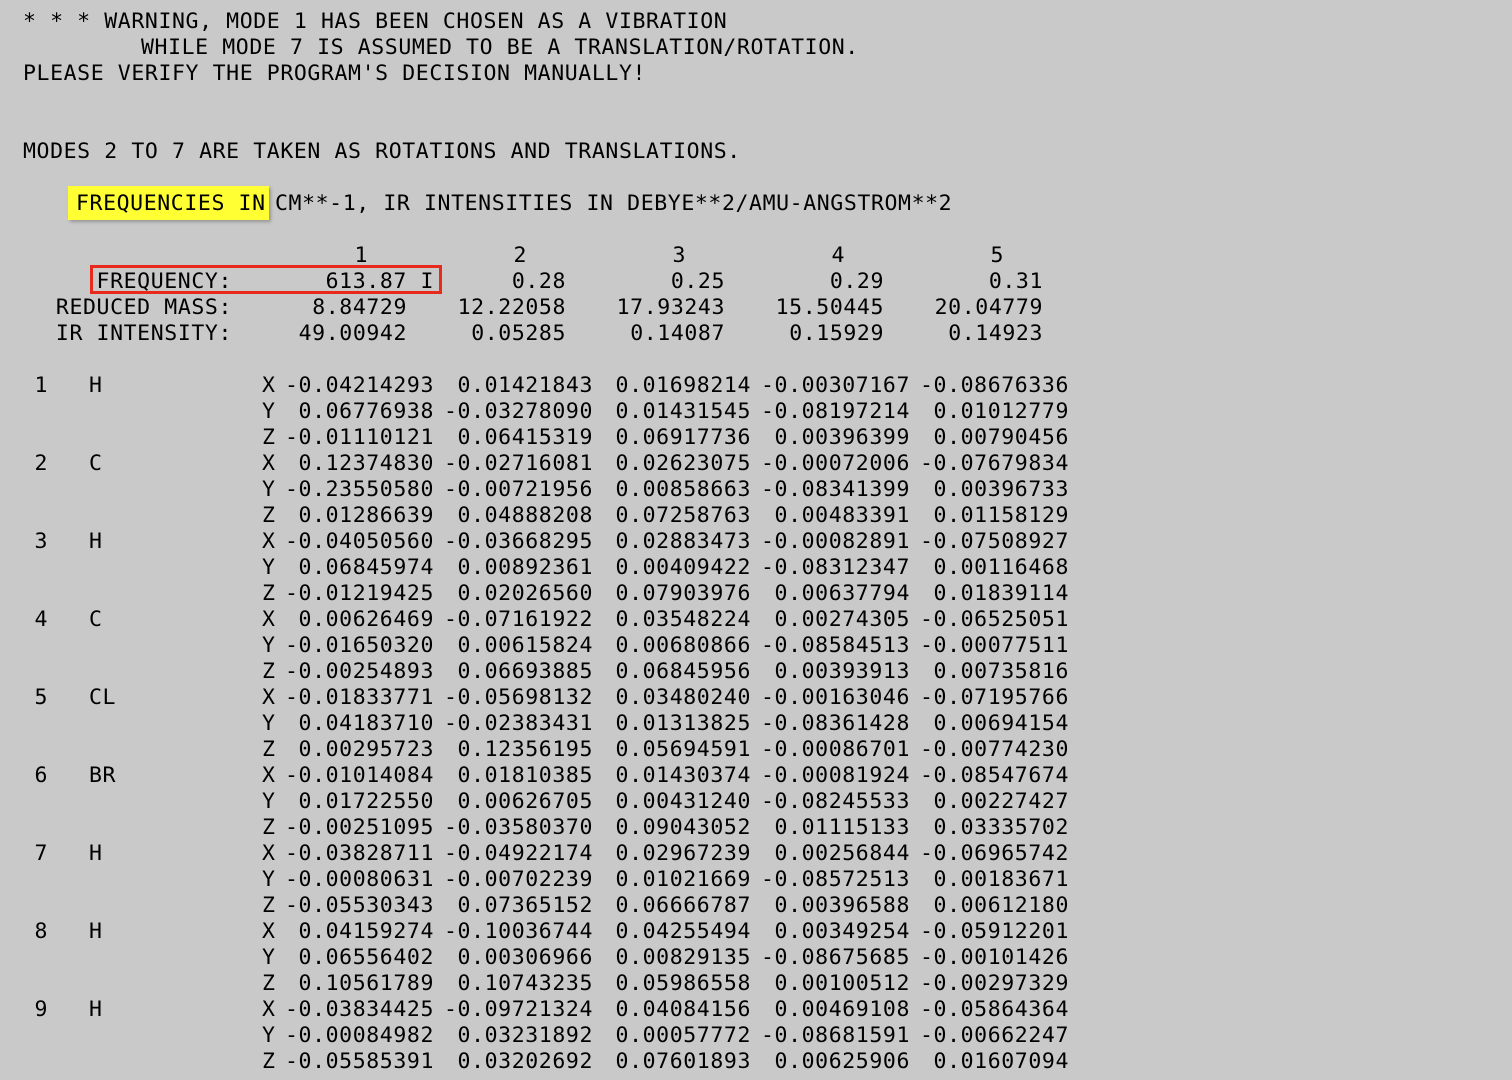  Describe the element at coordinates (842, 983) in the screenshot. I see `coordinate-value: 0.00100512` at that location.